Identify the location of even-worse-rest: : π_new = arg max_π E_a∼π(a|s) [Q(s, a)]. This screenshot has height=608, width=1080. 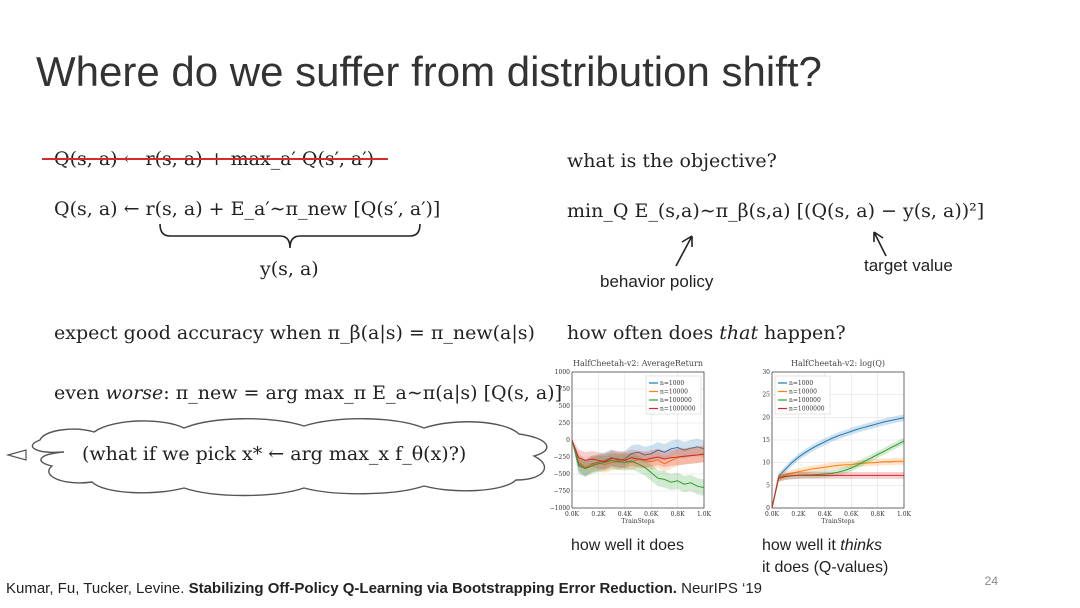
(362, 393).